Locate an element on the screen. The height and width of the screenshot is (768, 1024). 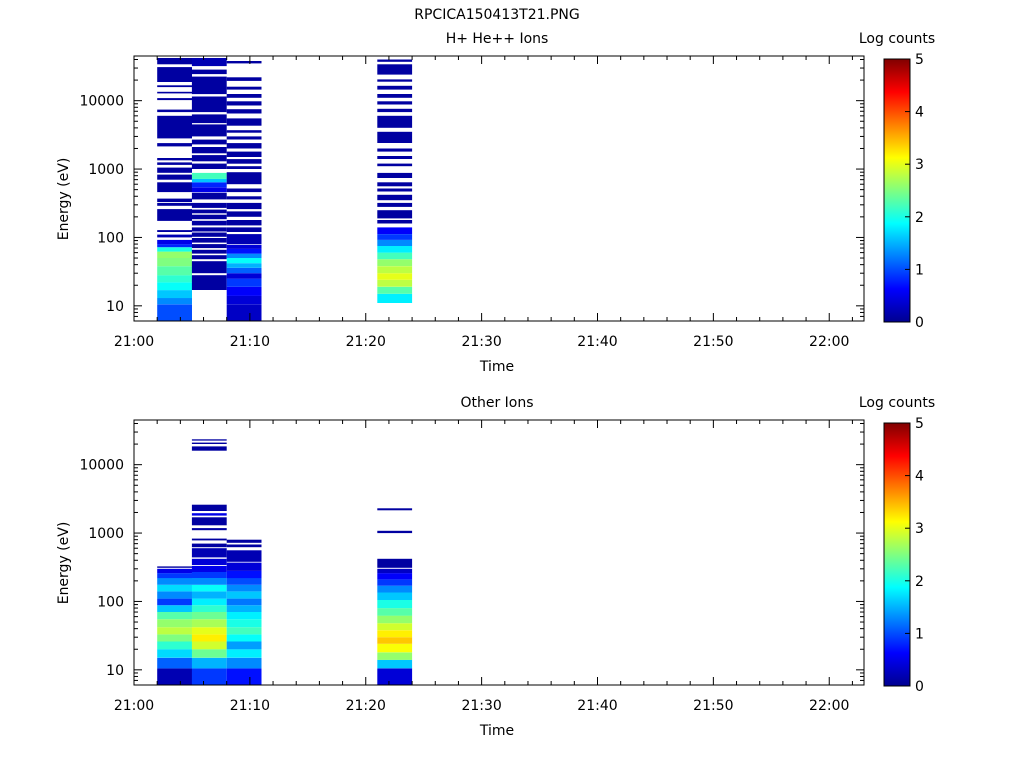
y-tick-label: 10 is located at coordinates (115, 307).